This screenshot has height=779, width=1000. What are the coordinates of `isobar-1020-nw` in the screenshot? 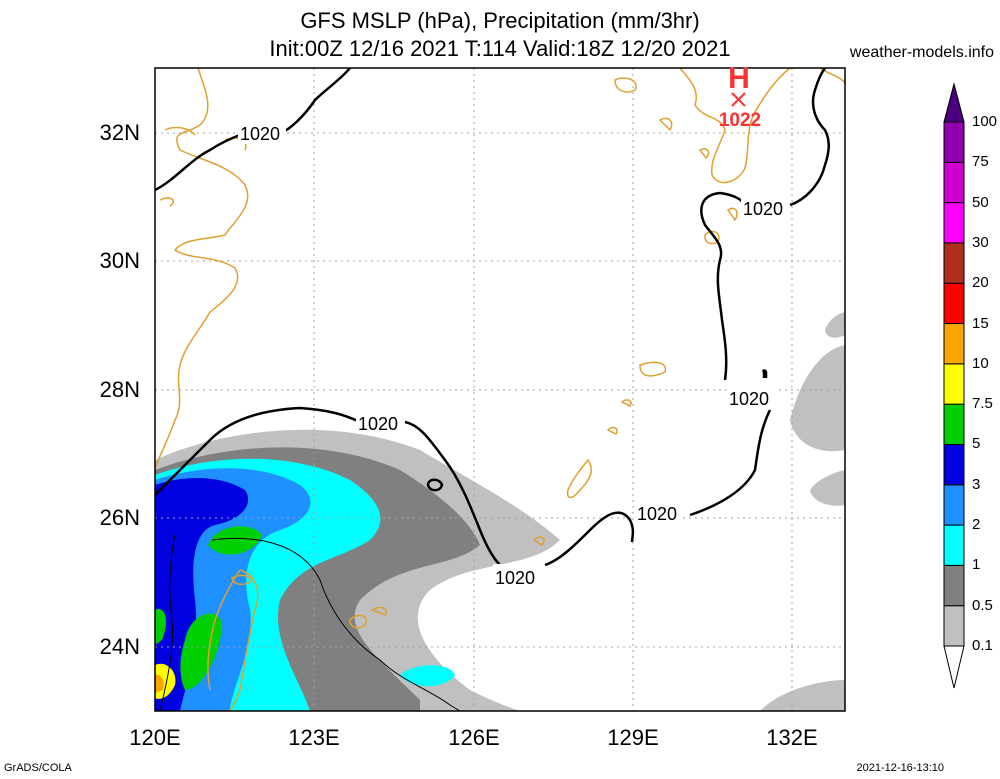 It's located at (252, 129).